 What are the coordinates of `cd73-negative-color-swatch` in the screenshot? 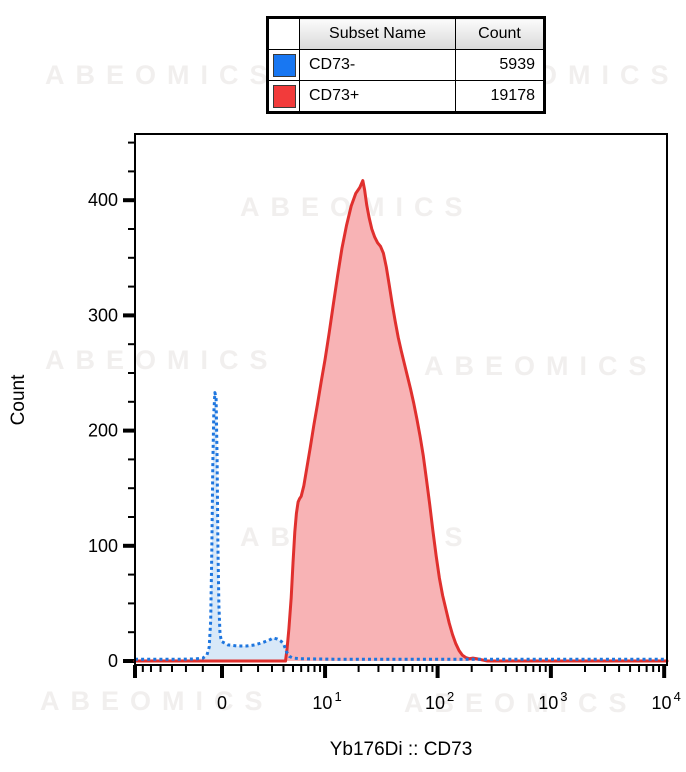 It's located at (284, 65).